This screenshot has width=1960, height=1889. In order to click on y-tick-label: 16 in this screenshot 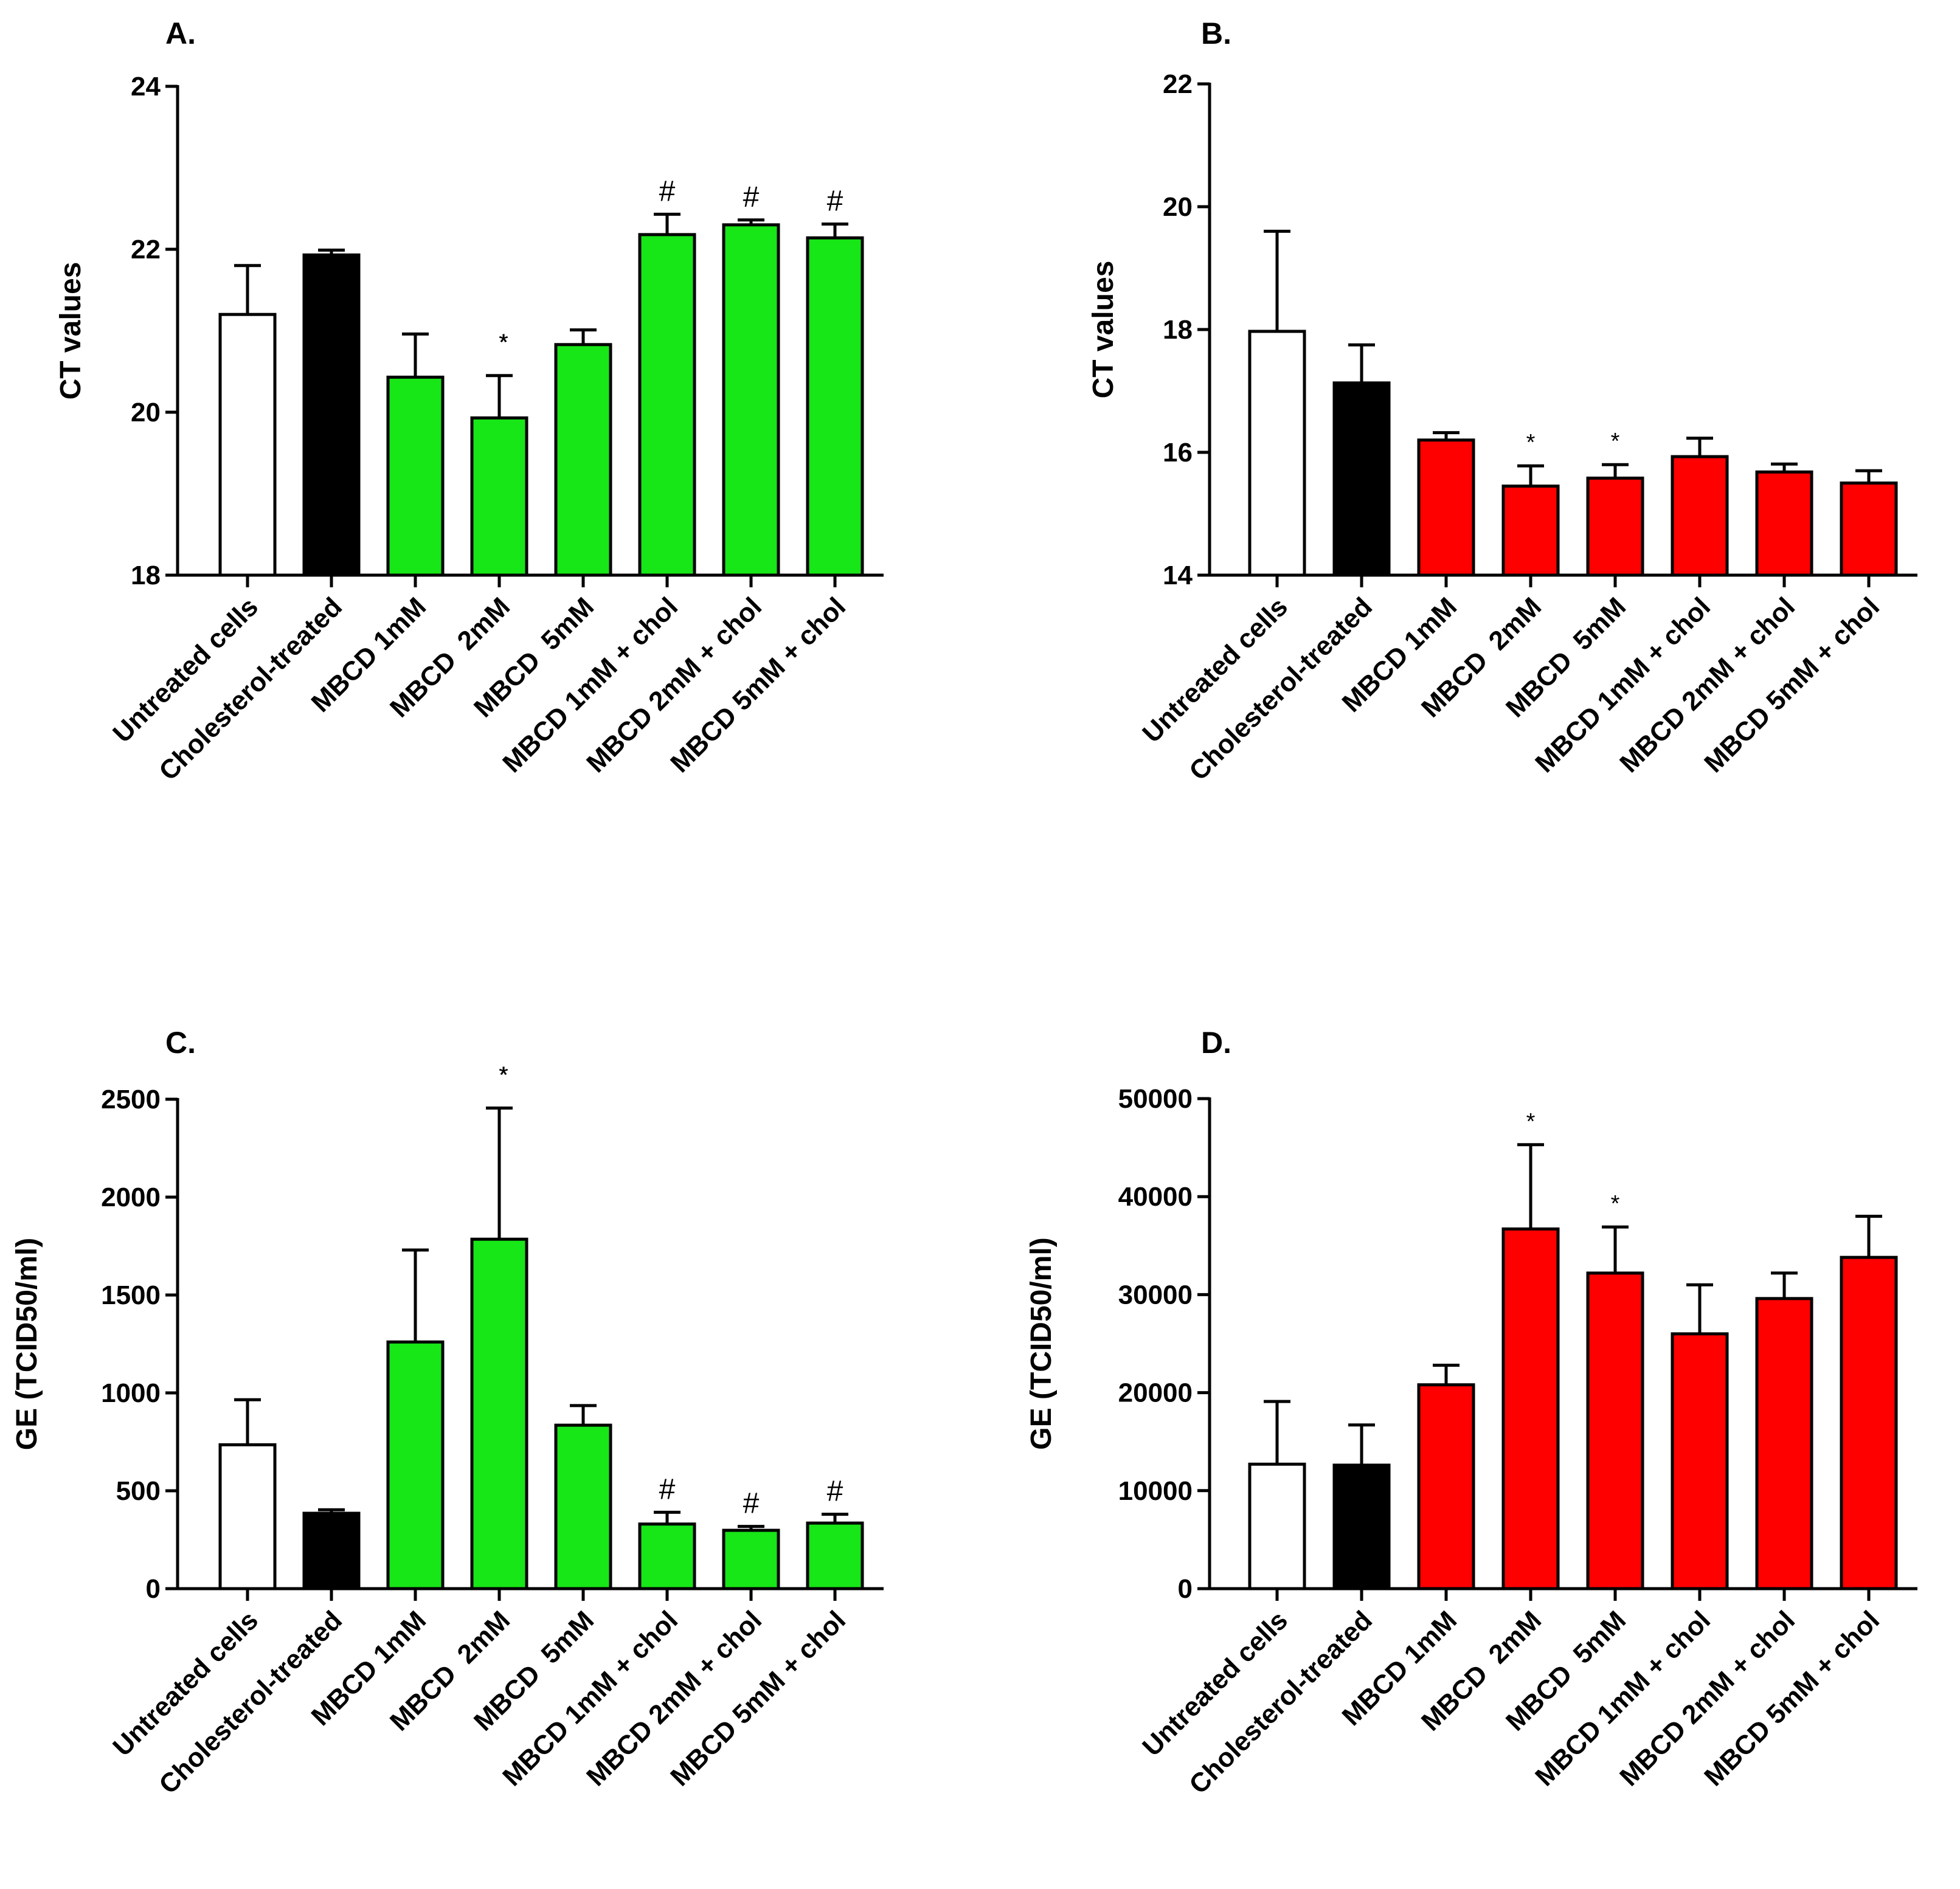, I will do `click(1178, 453)`.